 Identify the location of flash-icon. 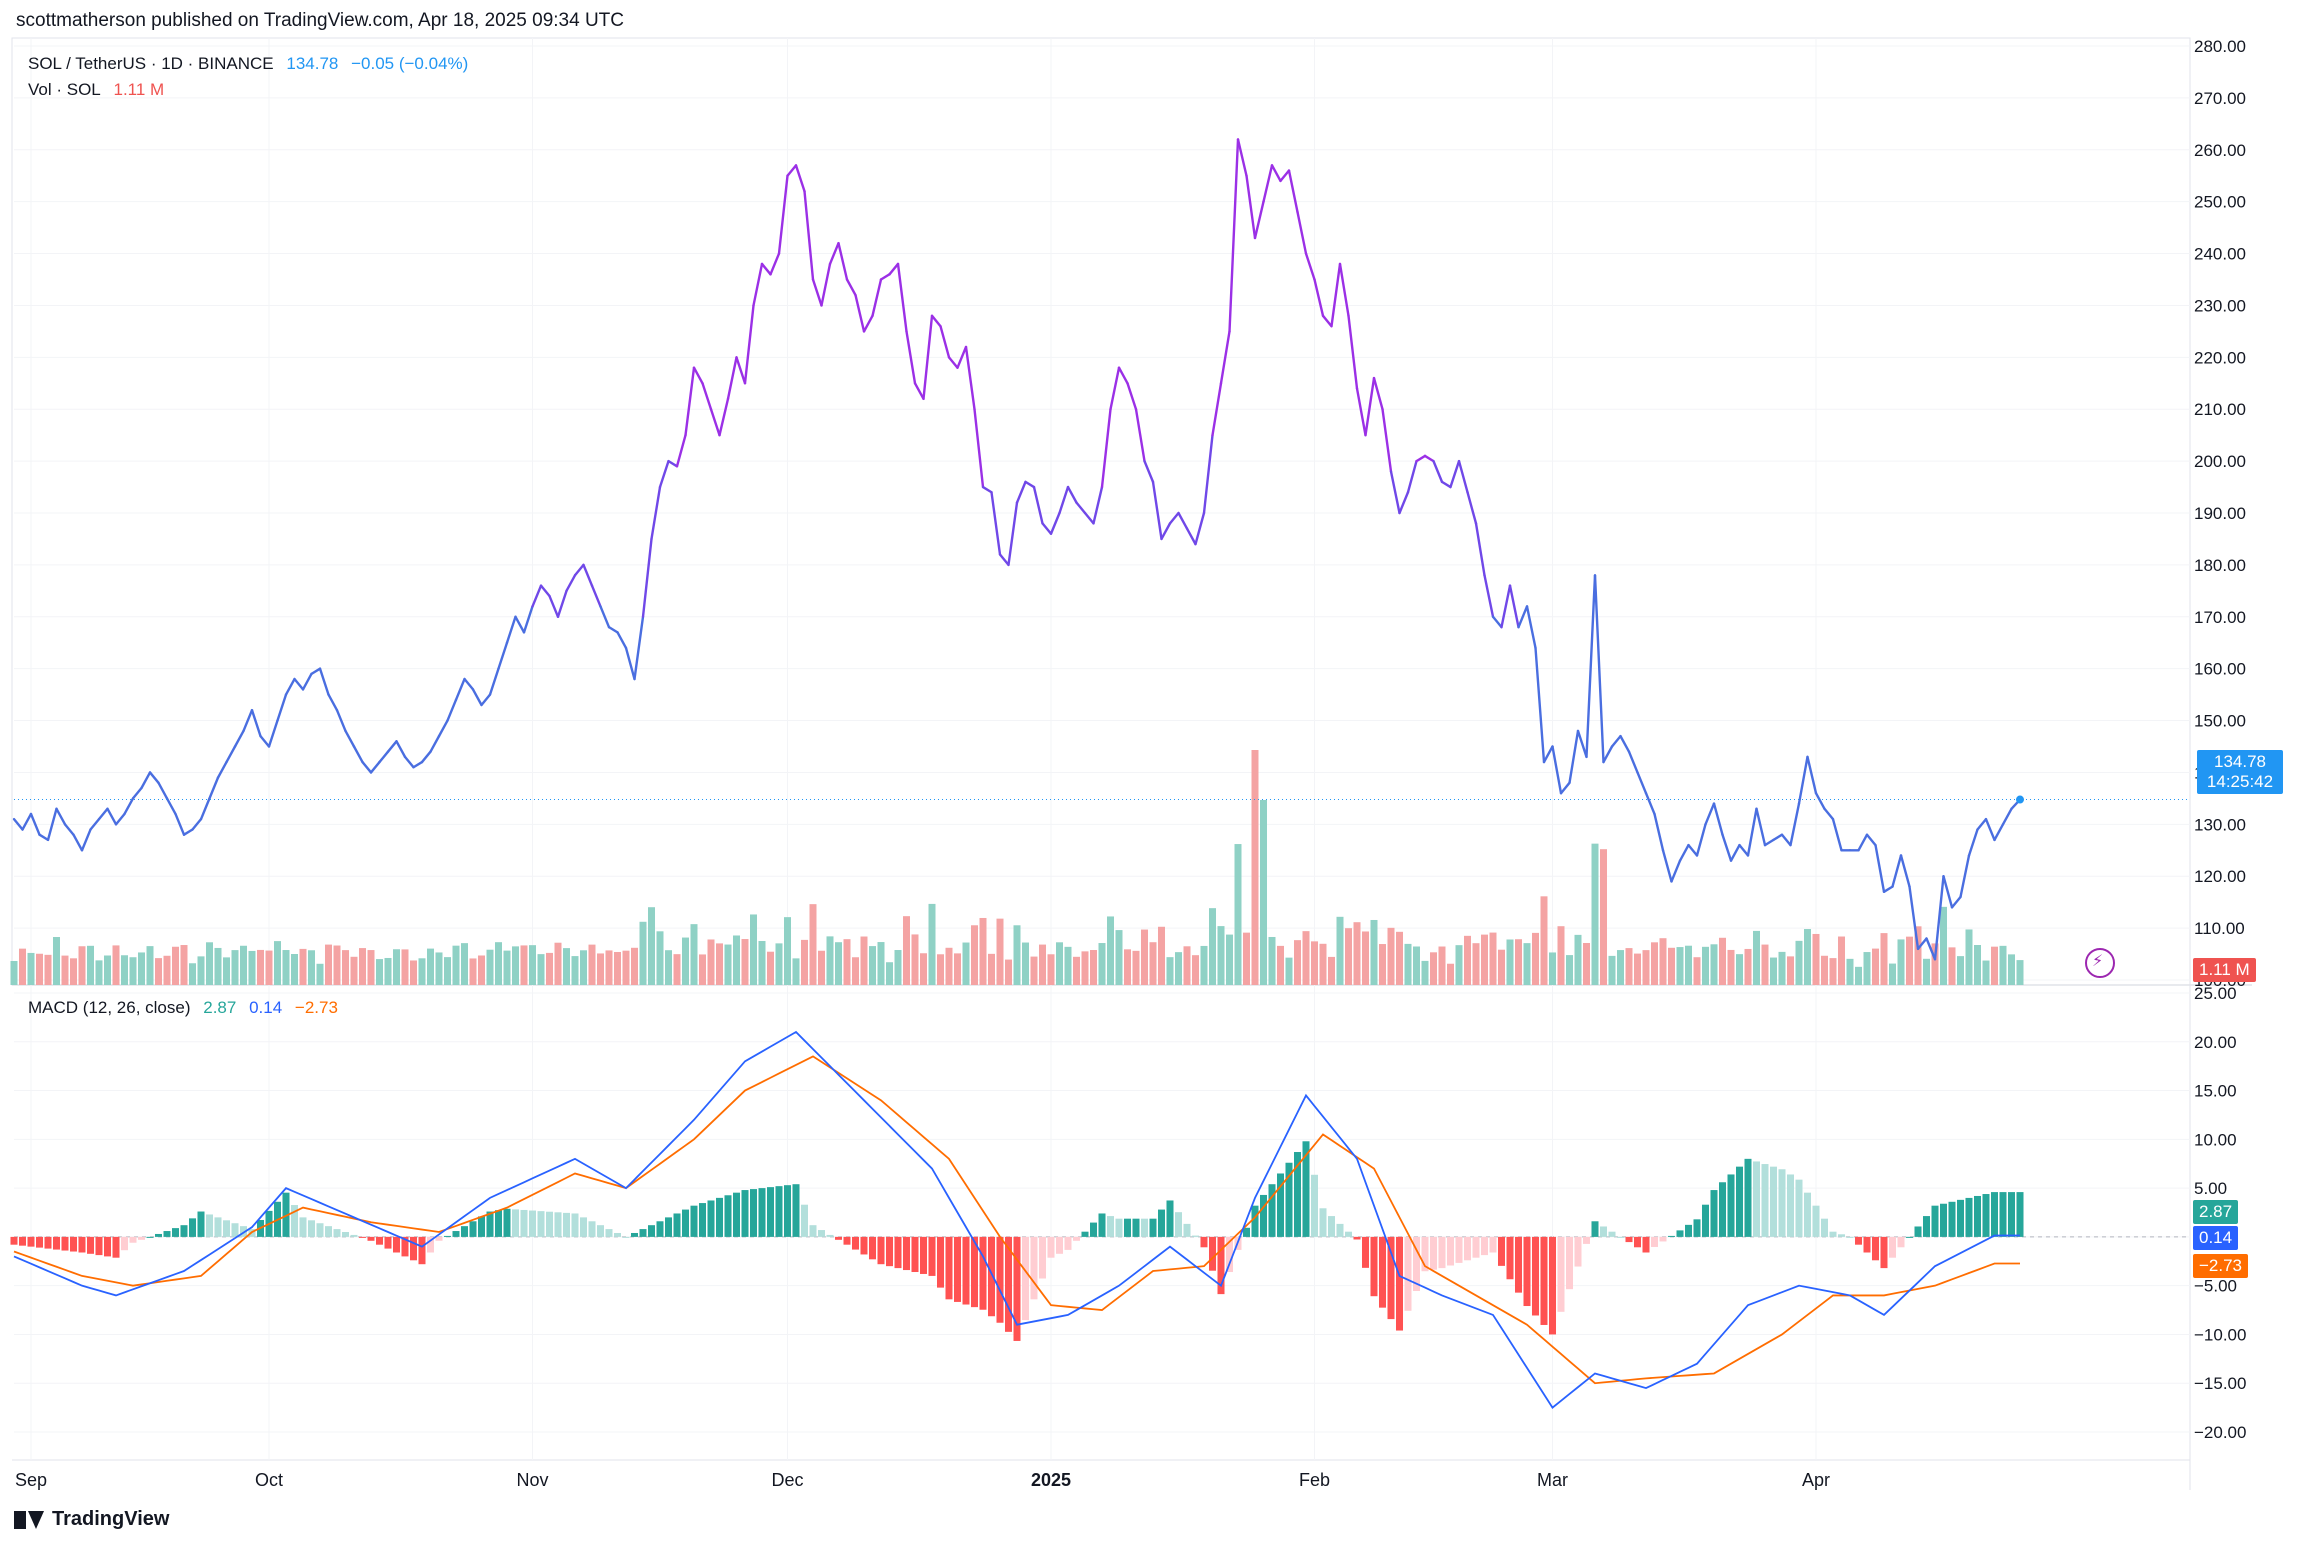
(2100, 963).